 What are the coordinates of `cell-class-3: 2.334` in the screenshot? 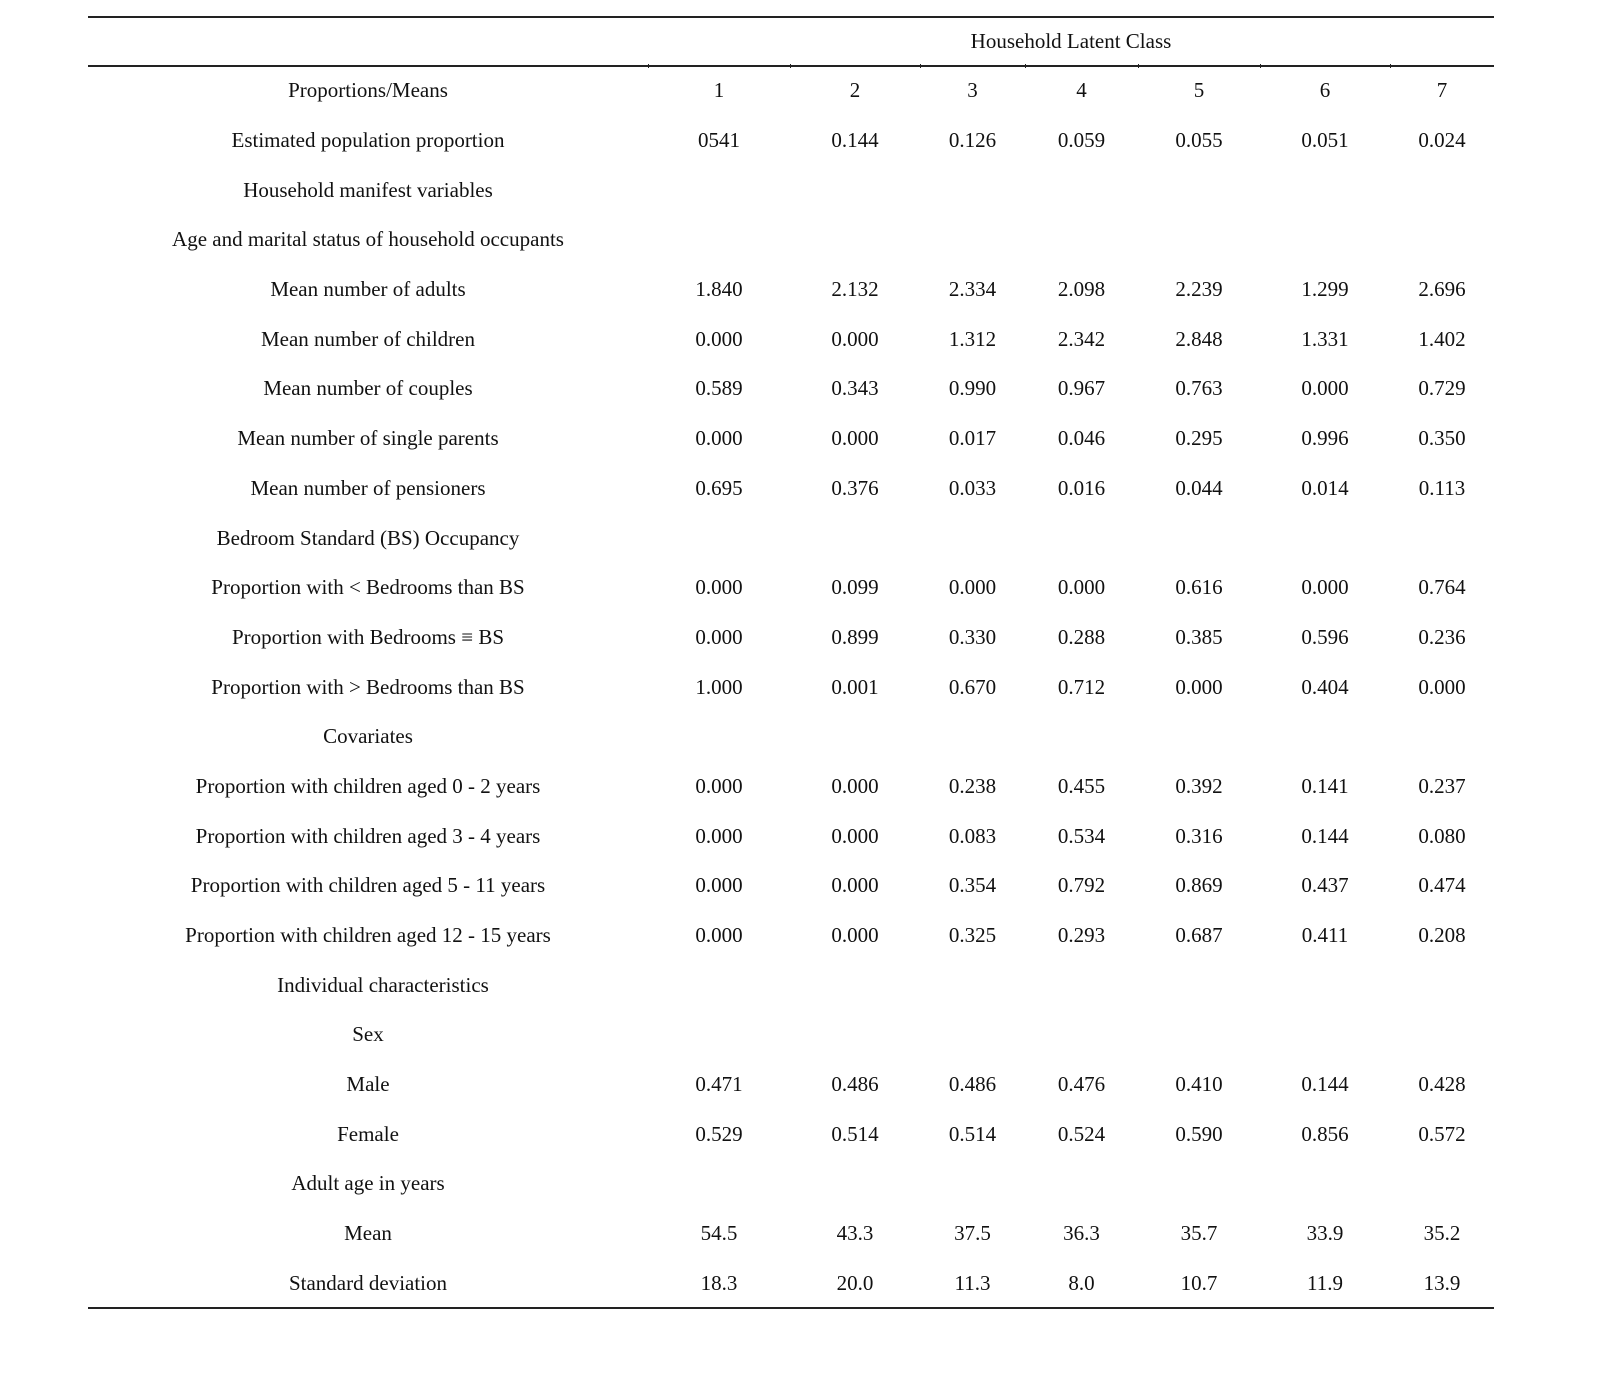 It's located at (972, 289).